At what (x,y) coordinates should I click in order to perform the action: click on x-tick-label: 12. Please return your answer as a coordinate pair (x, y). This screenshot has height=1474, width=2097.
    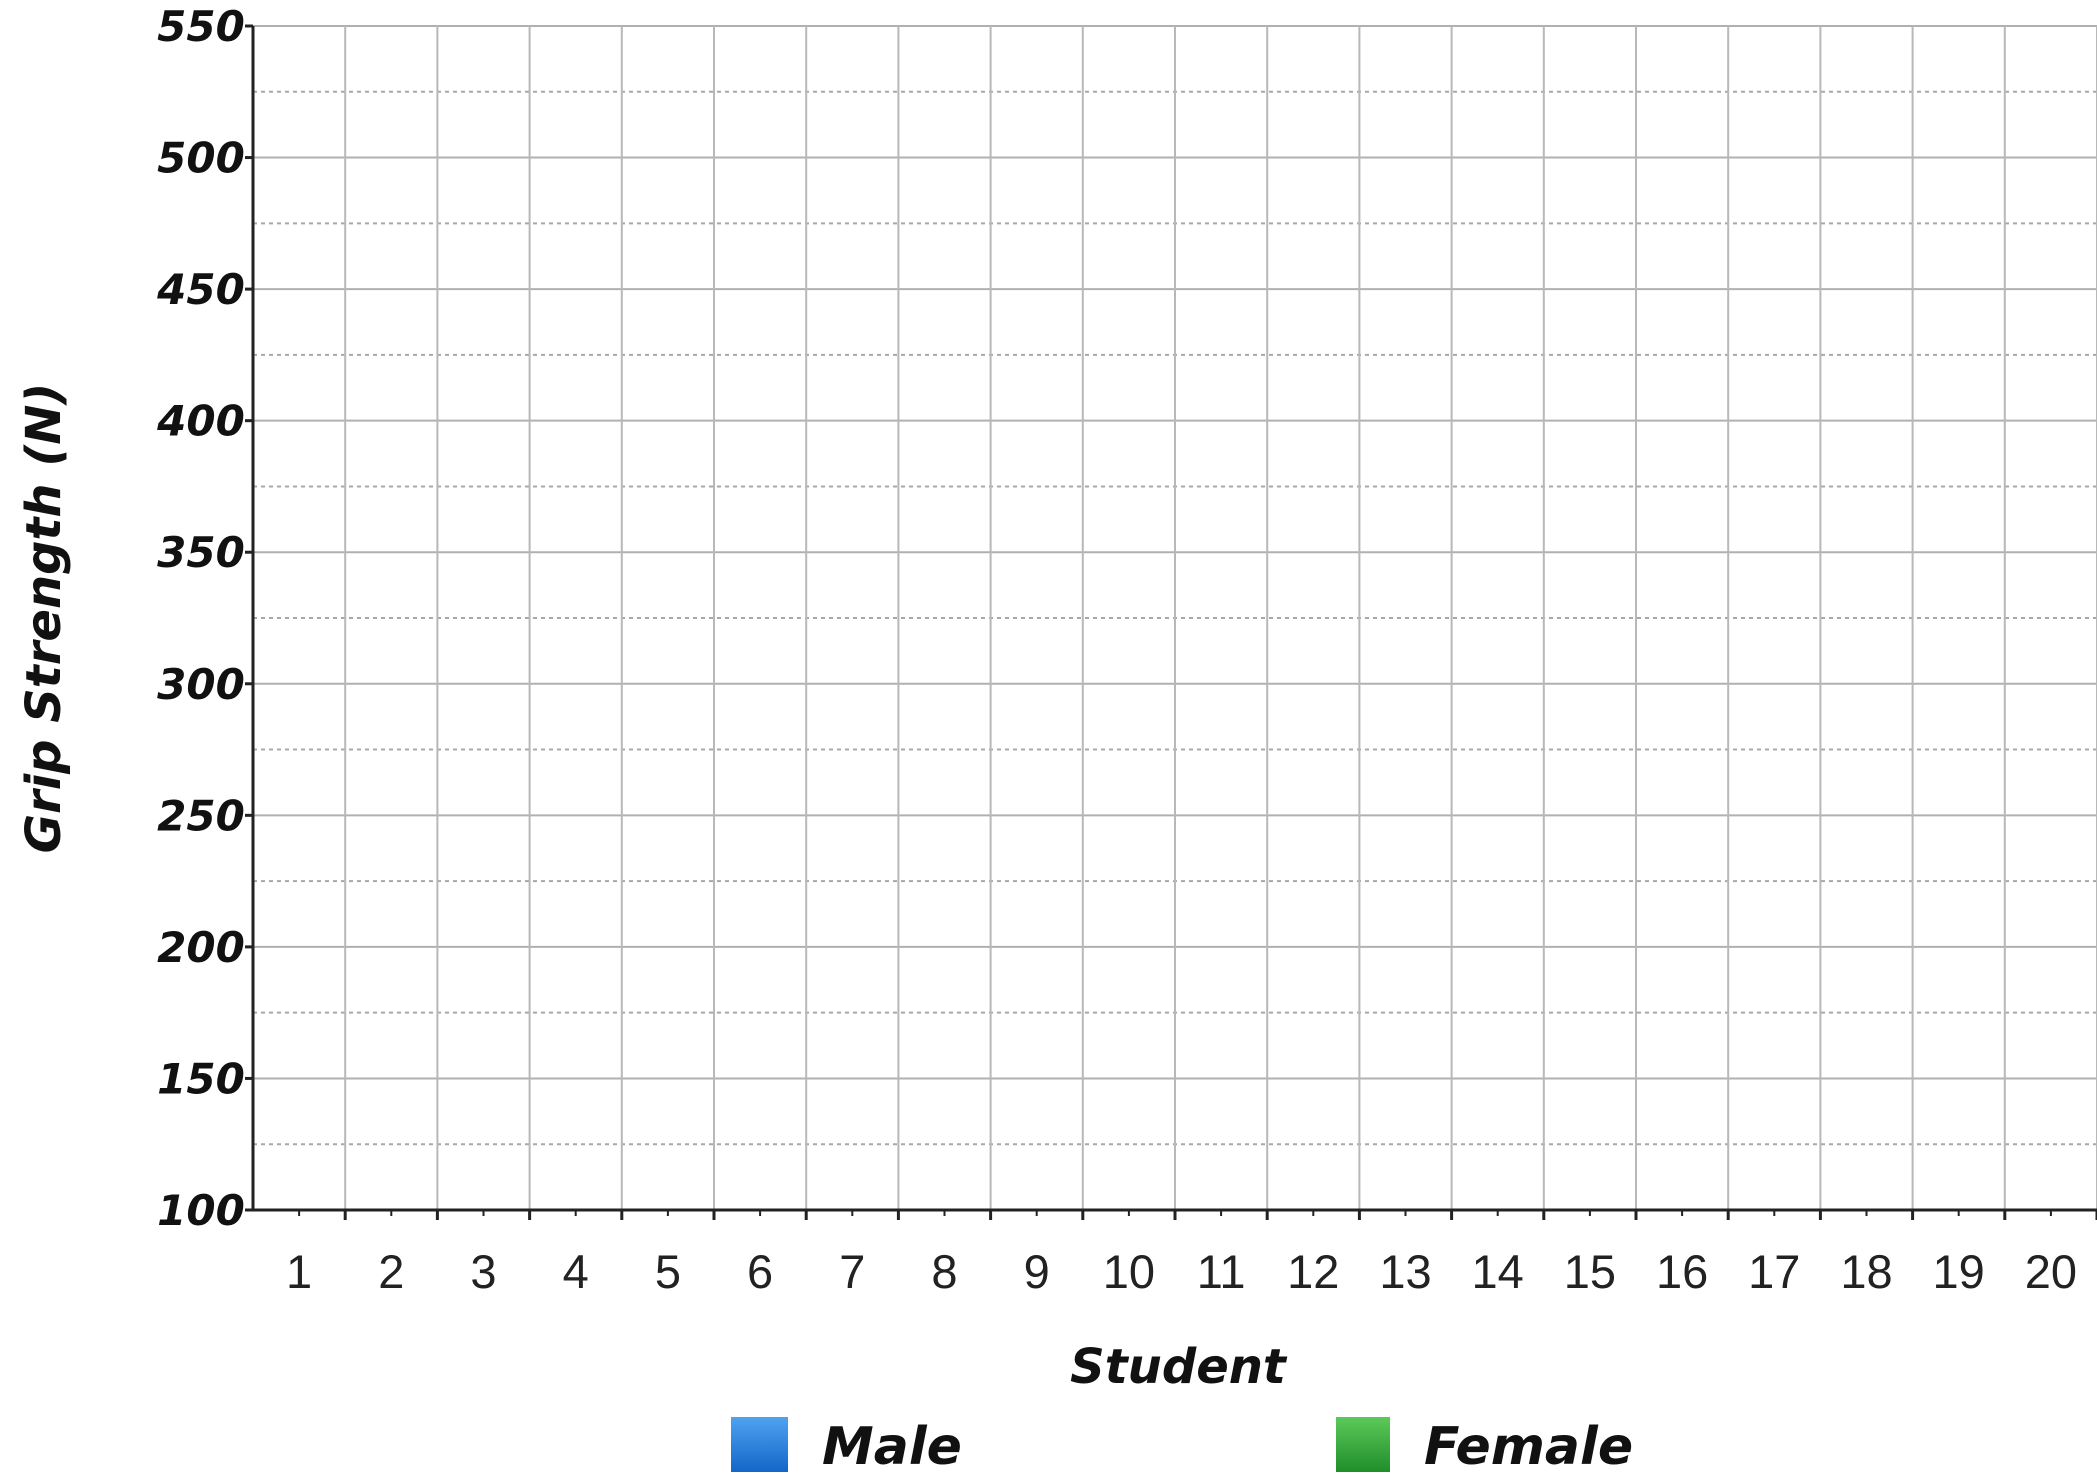
    Looking at the image, I should click on (1313, 1271).